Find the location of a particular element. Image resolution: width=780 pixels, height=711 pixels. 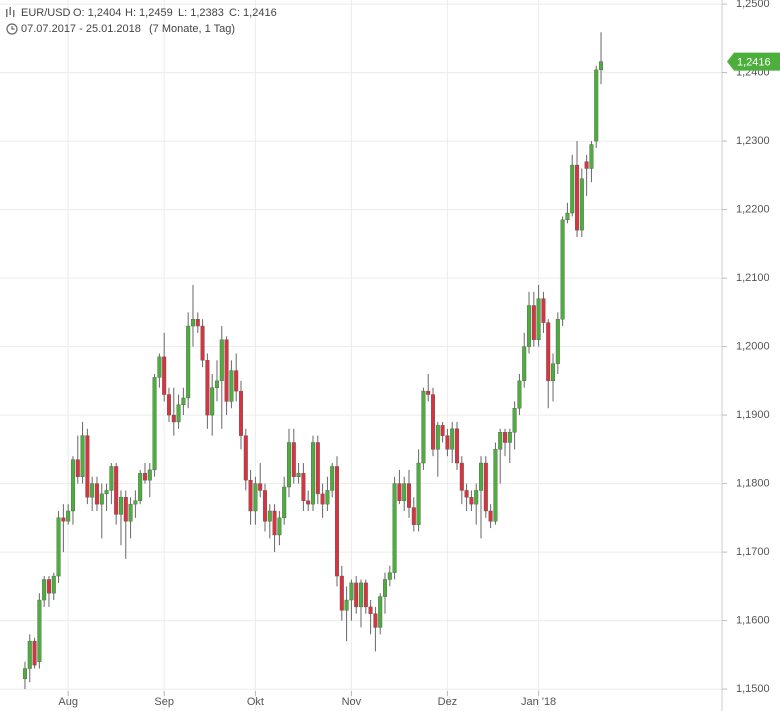

x-tick-label: Okt is located at coordinates (255, 702).